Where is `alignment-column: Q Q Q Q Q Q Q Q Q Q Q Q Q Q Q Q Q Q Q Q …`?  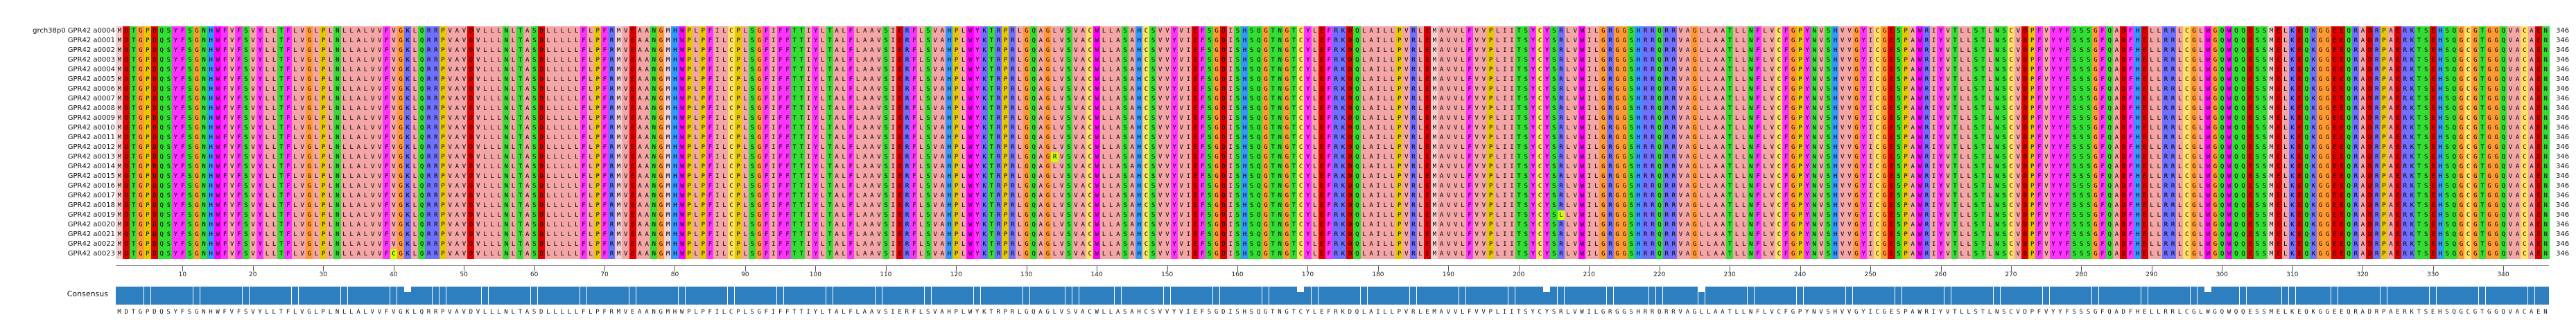 alignment-column: Q Q Q Q Q Q Q Q Q Q Q Q Q Q Q Q Q Q Q Q … is located at coordinates (2348, 142).